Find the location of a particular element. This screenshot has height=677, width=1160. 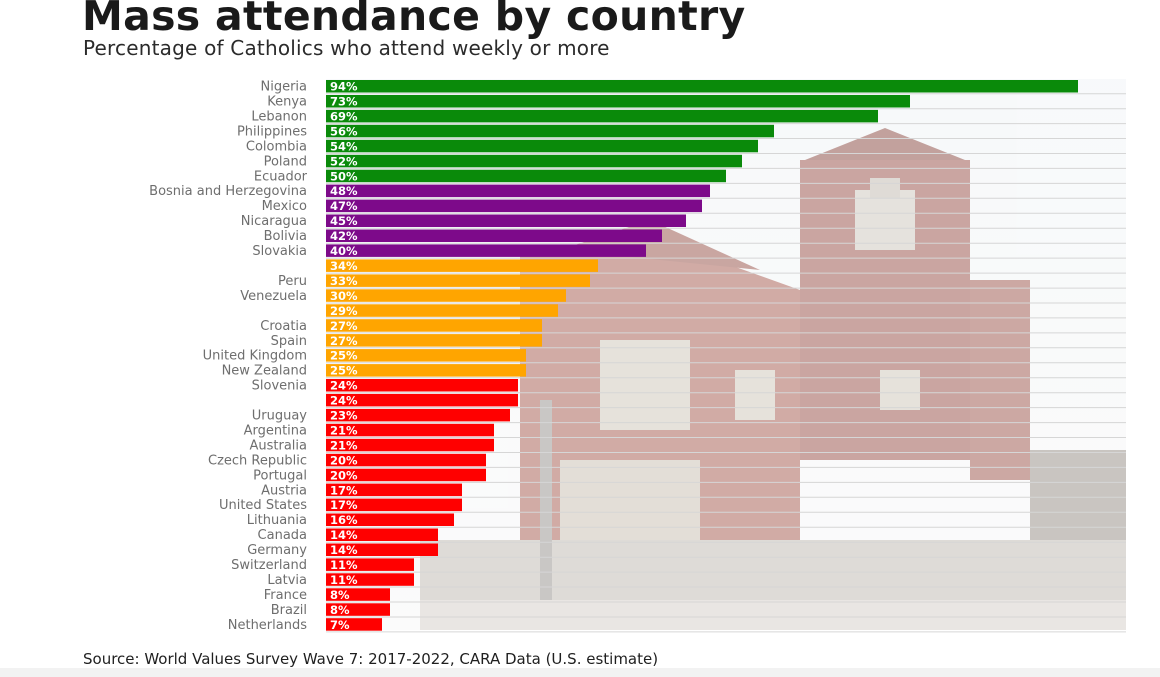

bar-peru is located at coordinates (458, 280).